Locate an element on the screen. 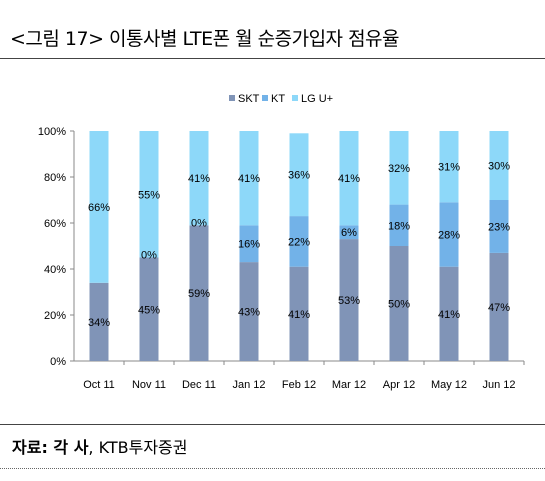 This screenshot has height=481, width=545. data-label: 66% is located at coordinates (99, 208).